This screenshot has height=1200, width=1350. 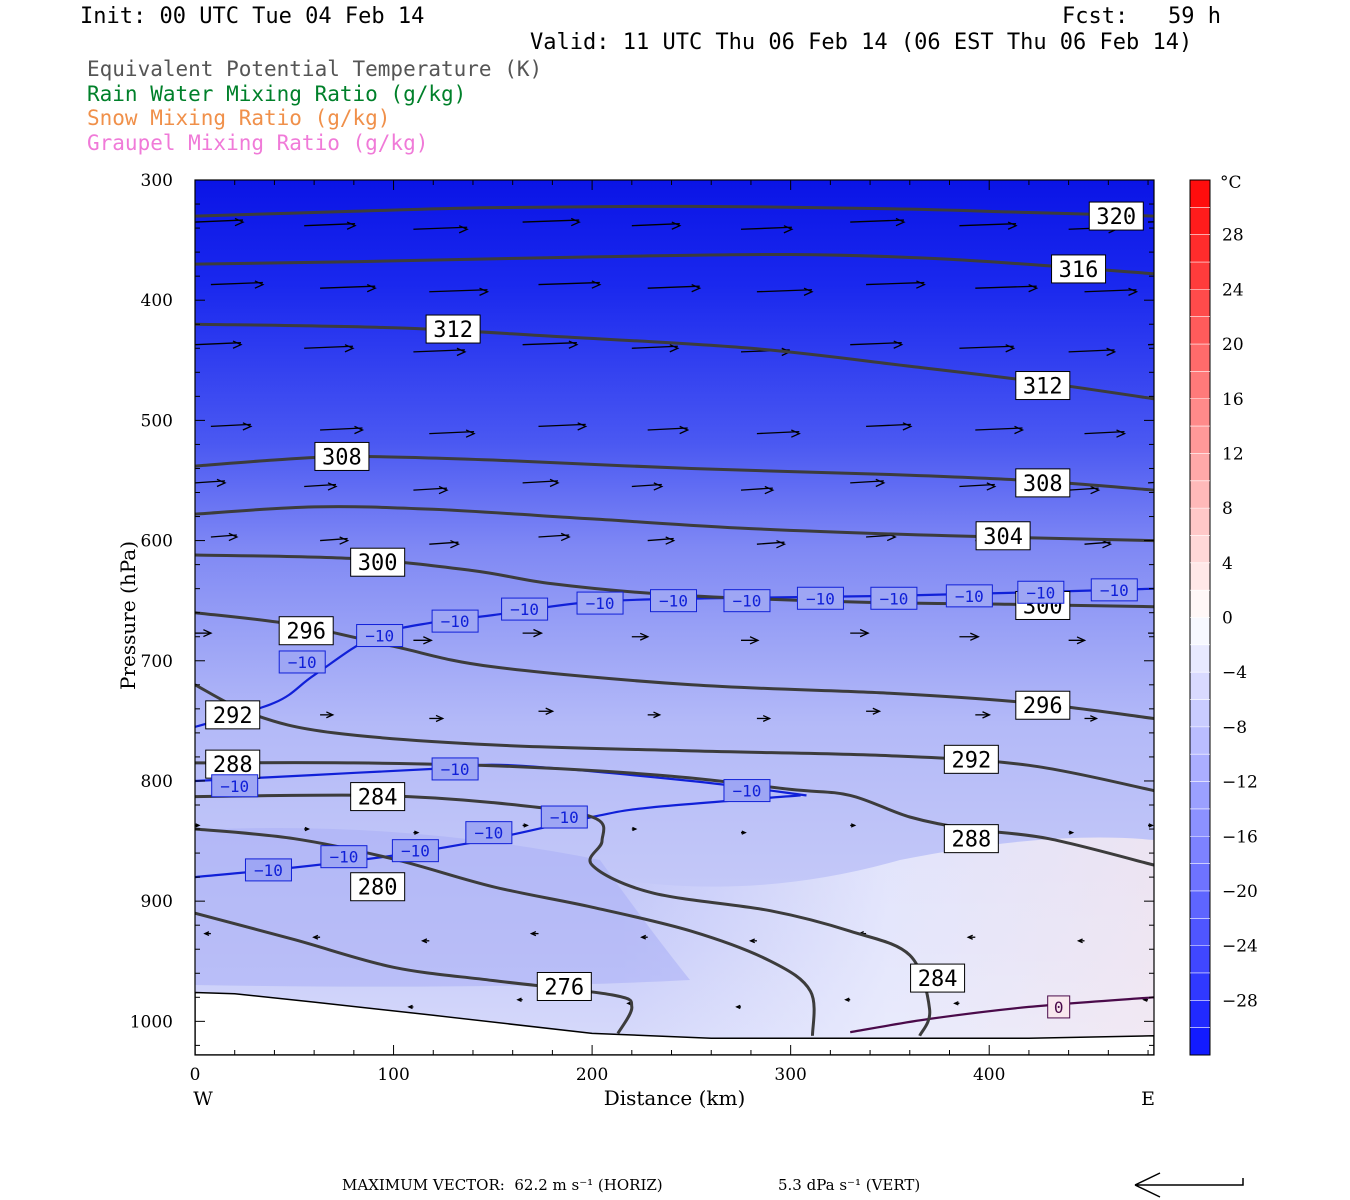 I want to click on theta-e-label: 284, so click(x=938, y=978).